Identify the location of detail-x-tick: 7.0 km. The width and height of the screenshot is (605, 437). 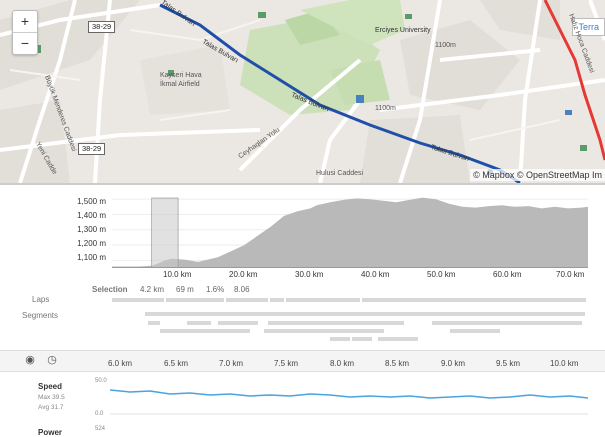
(231, 363).